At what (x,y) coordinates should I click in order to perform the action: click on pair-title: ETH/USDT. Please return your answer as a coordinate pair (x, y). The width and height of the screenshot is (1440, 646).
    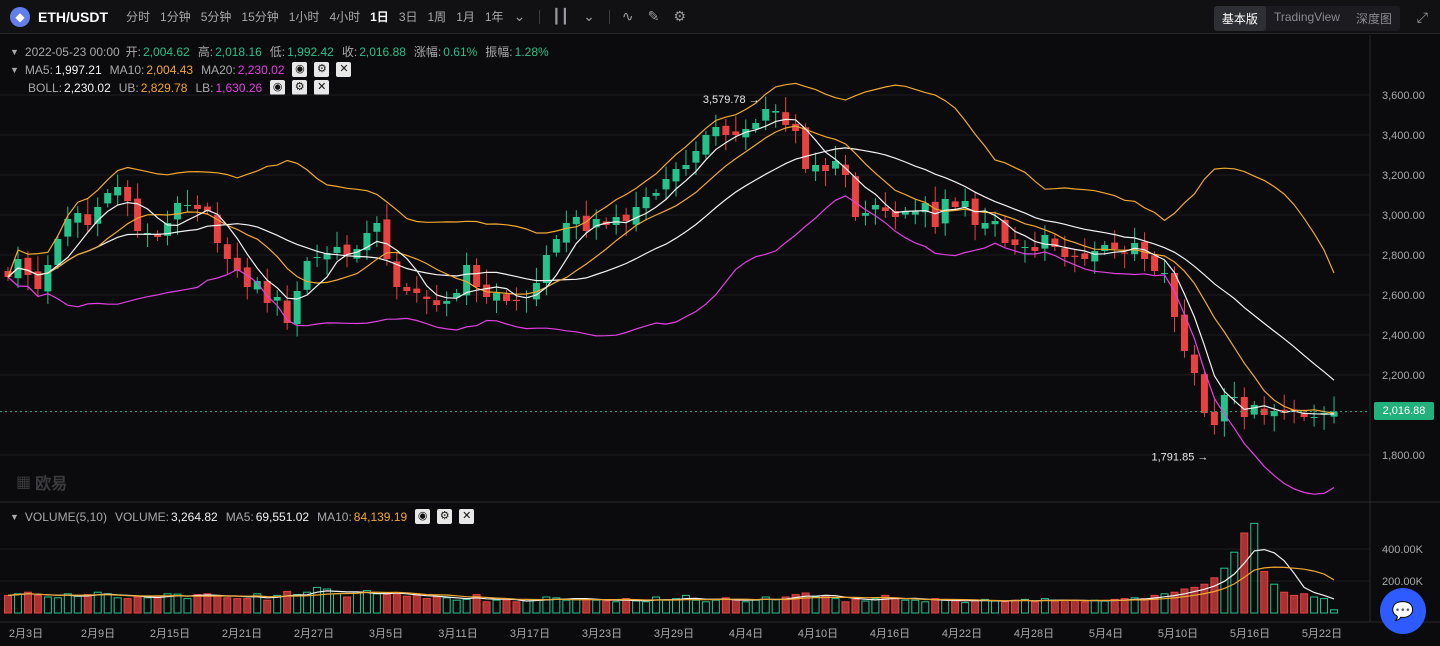
    Looking at the image, I should click on (73, 16).